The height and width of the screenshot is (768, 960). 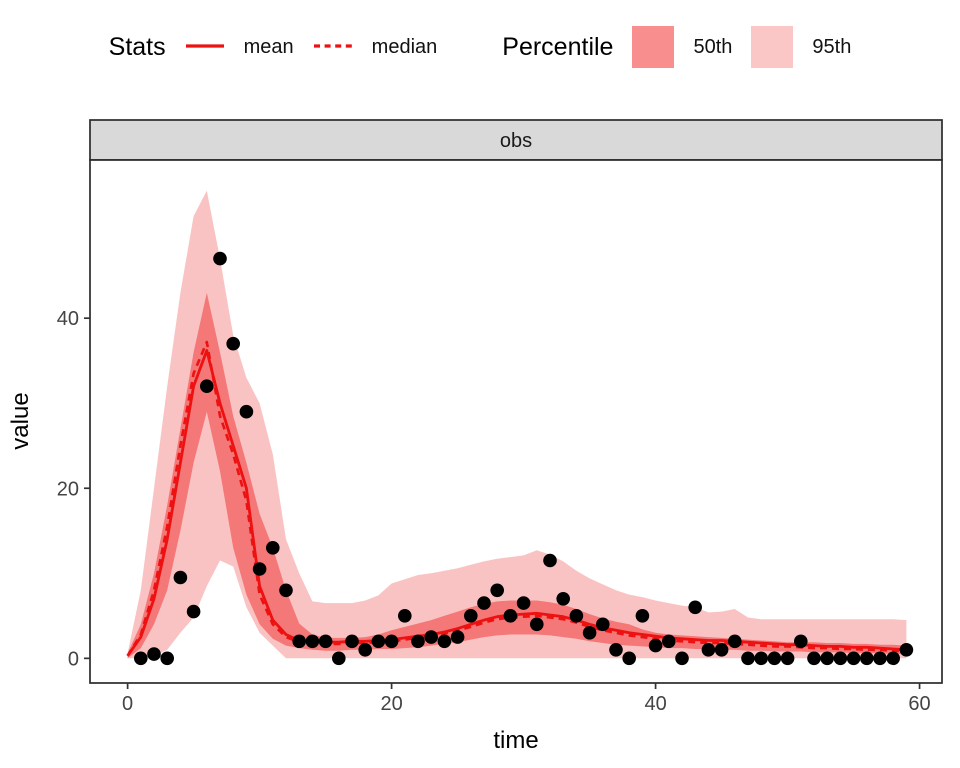 I want to click on x-tick-label: 40, so click(x=655, y=704).